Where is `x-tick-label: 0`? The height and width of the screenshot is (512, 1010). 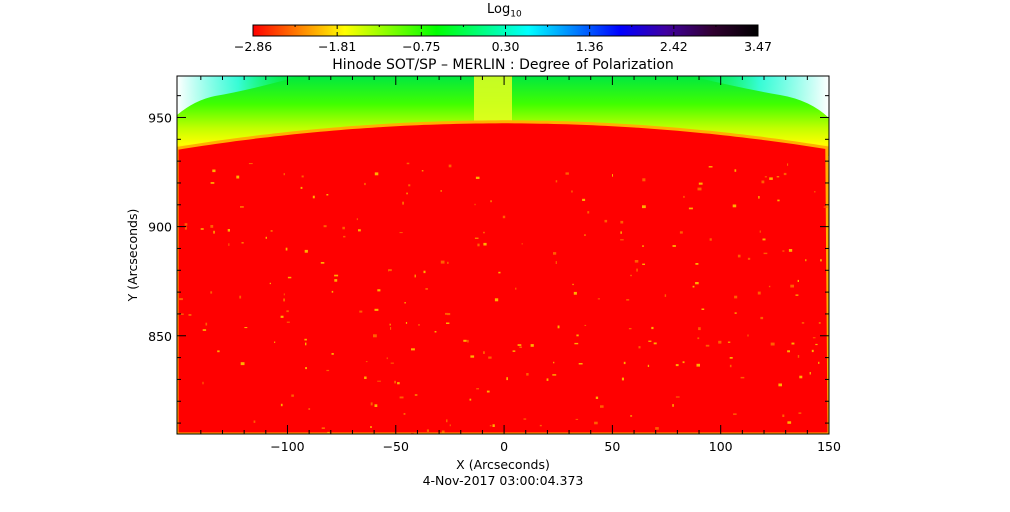
x-tick-label: 0 is located at coordinates (504, 446).